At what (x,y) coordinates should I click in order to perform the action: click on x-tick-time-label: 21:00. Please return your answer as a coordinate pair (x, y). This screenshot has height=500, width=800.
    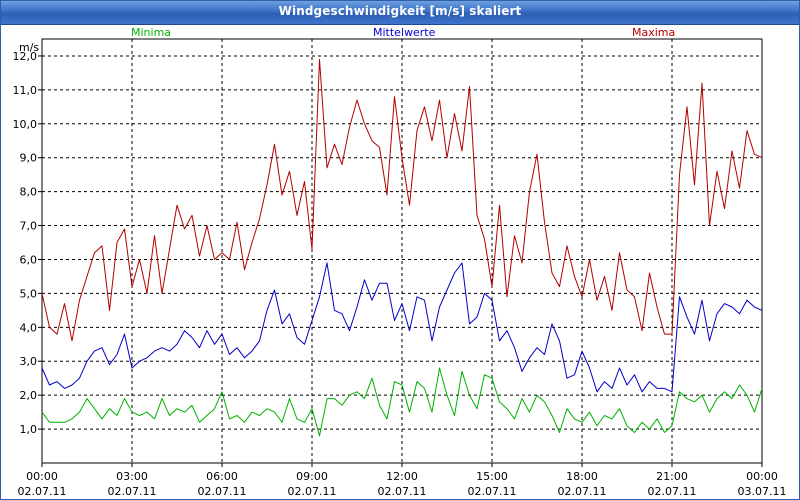
    Looking at the image, I should click on (672, 476).